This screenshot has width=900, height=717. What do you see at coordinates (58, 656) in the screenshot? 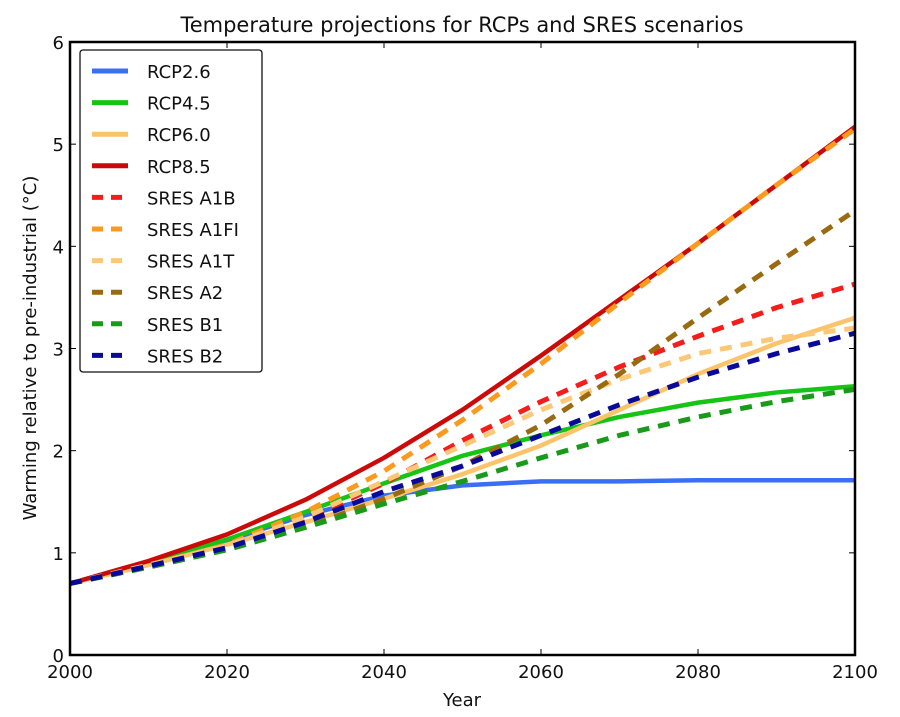
I see `y-tick-label: 0` at bounding box center [58, 656].